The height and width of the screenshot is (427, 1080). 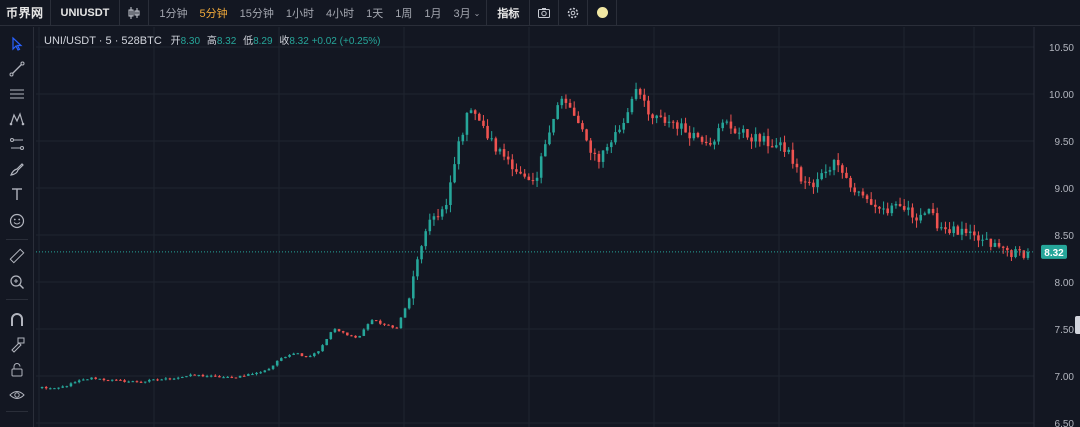 What do you see at coordinates (403, 13) in the screenshot?
I see `interval-7: 1周` at bounding box center [403, 13].